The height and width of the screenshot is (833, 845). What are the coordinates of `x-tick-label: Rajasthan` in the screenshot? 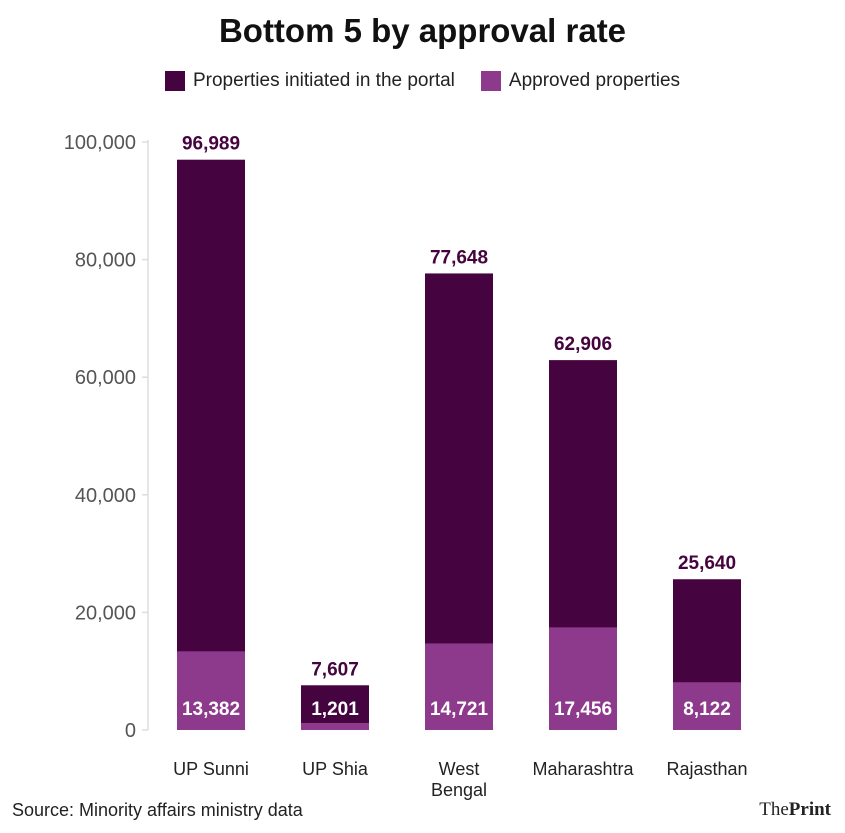 It's located at (706, 769).